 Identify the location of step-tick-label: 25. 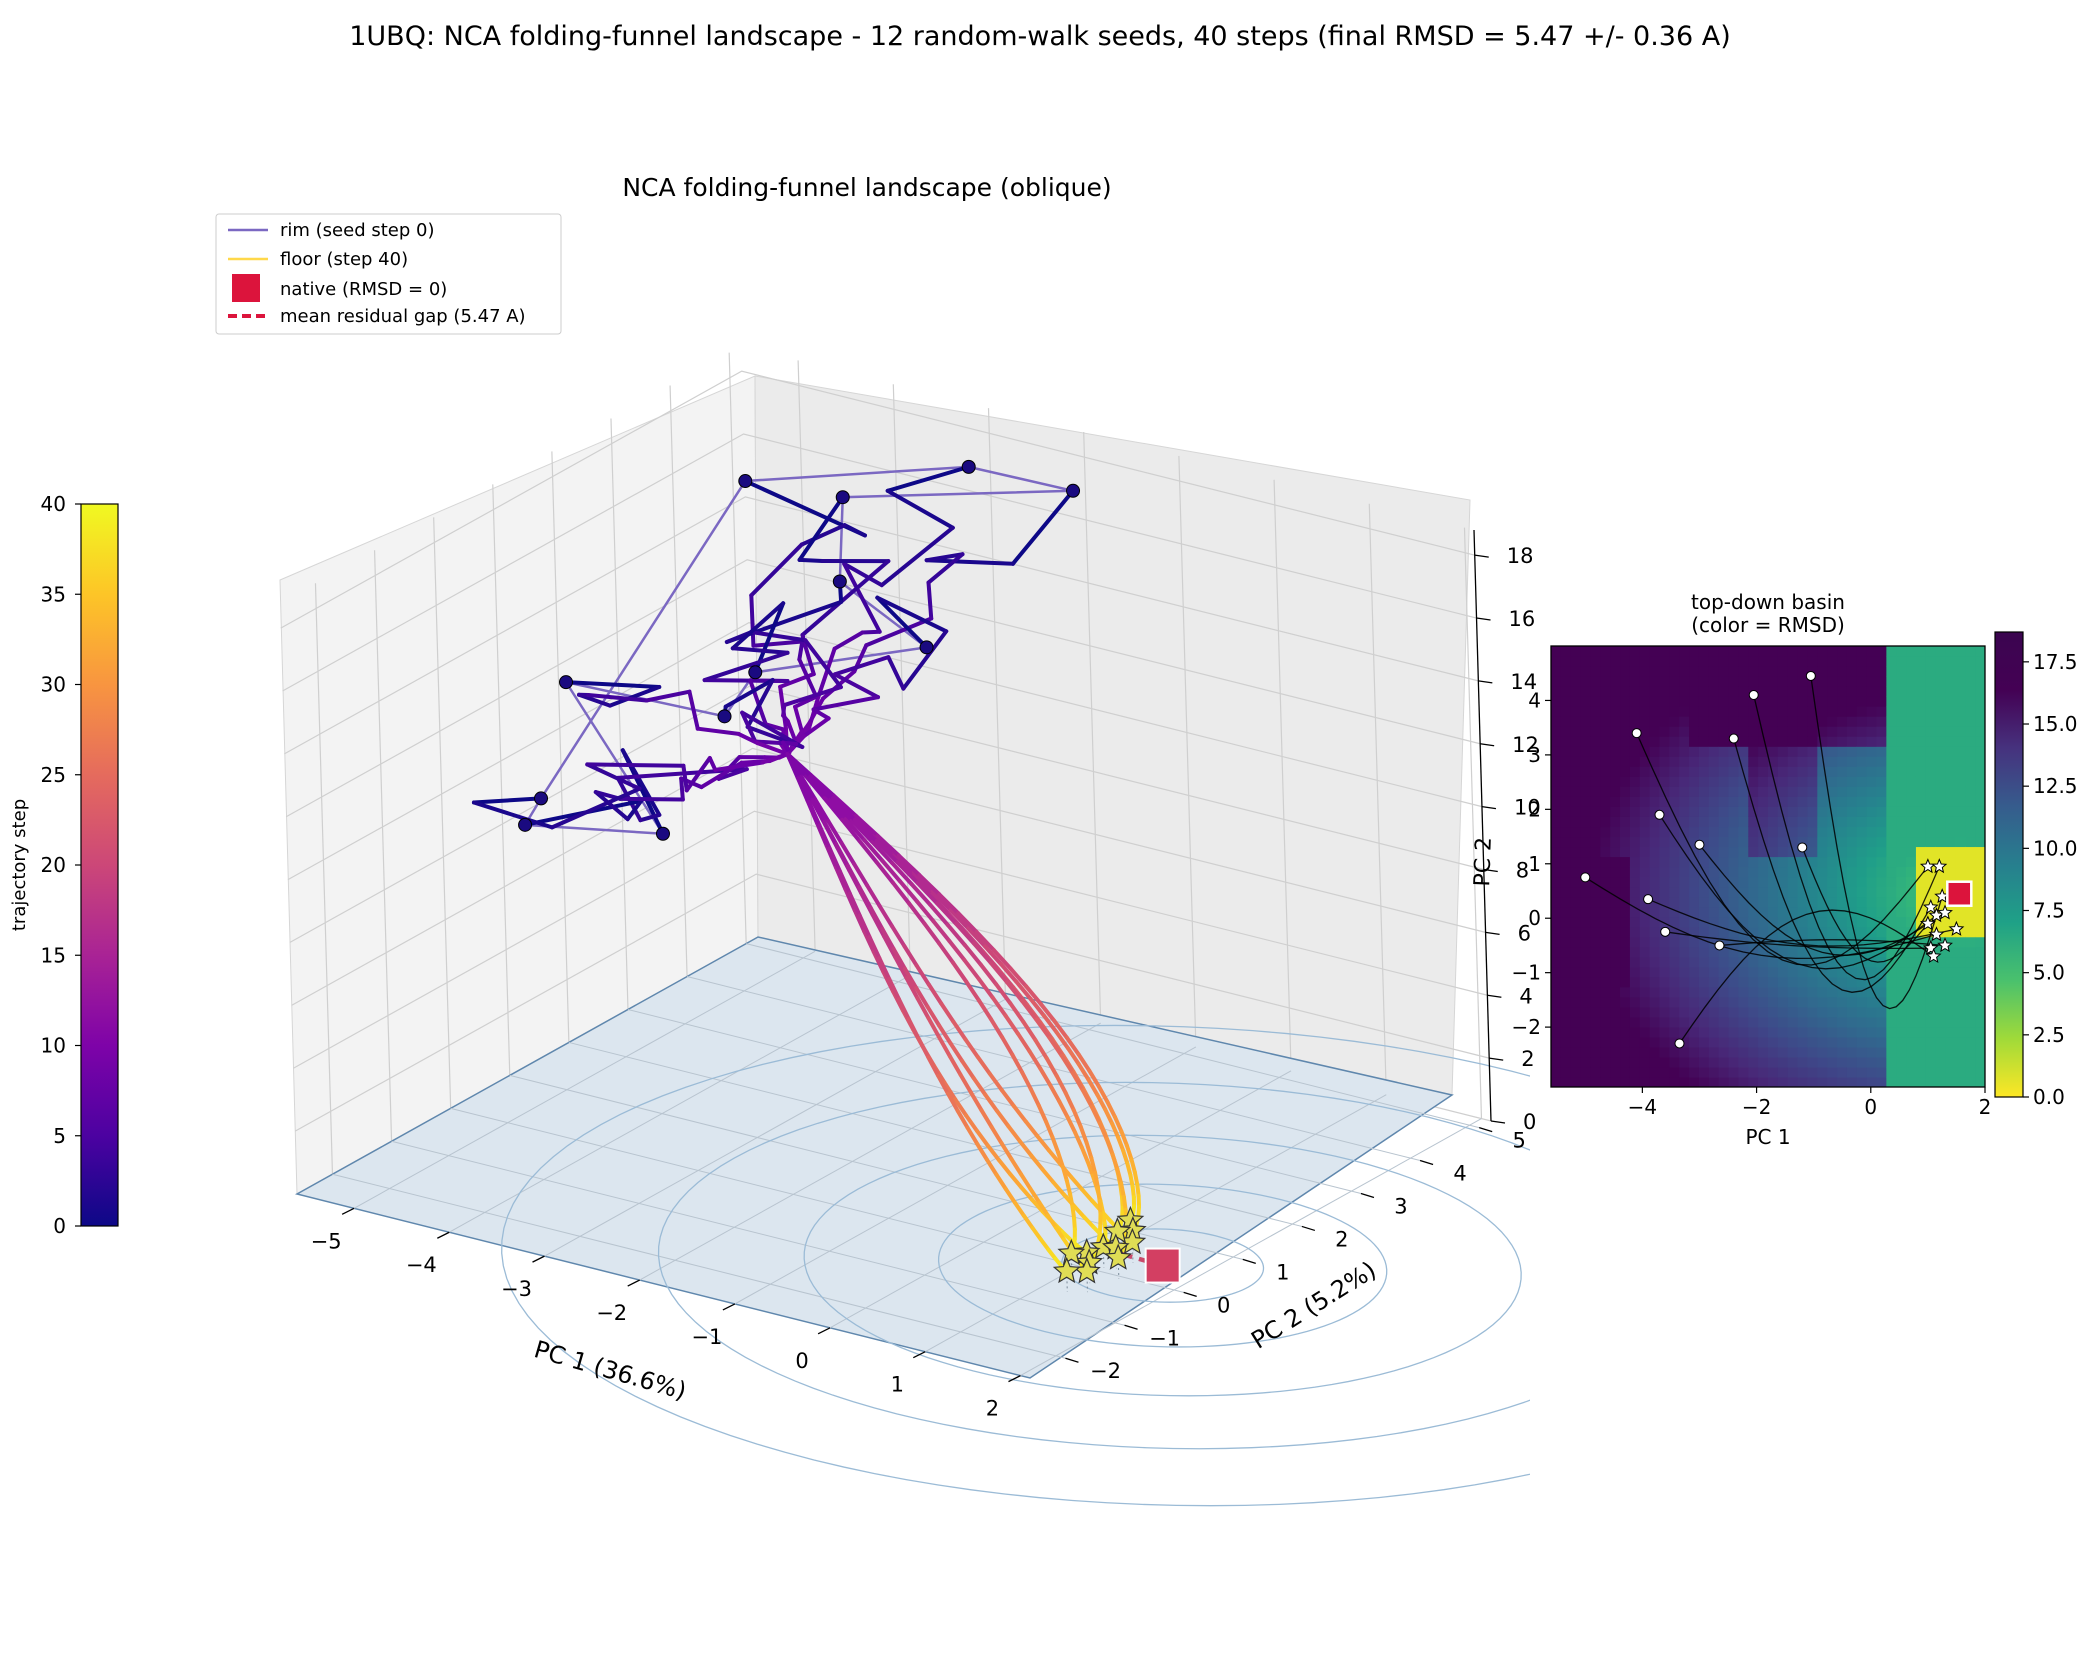
(53, 775).